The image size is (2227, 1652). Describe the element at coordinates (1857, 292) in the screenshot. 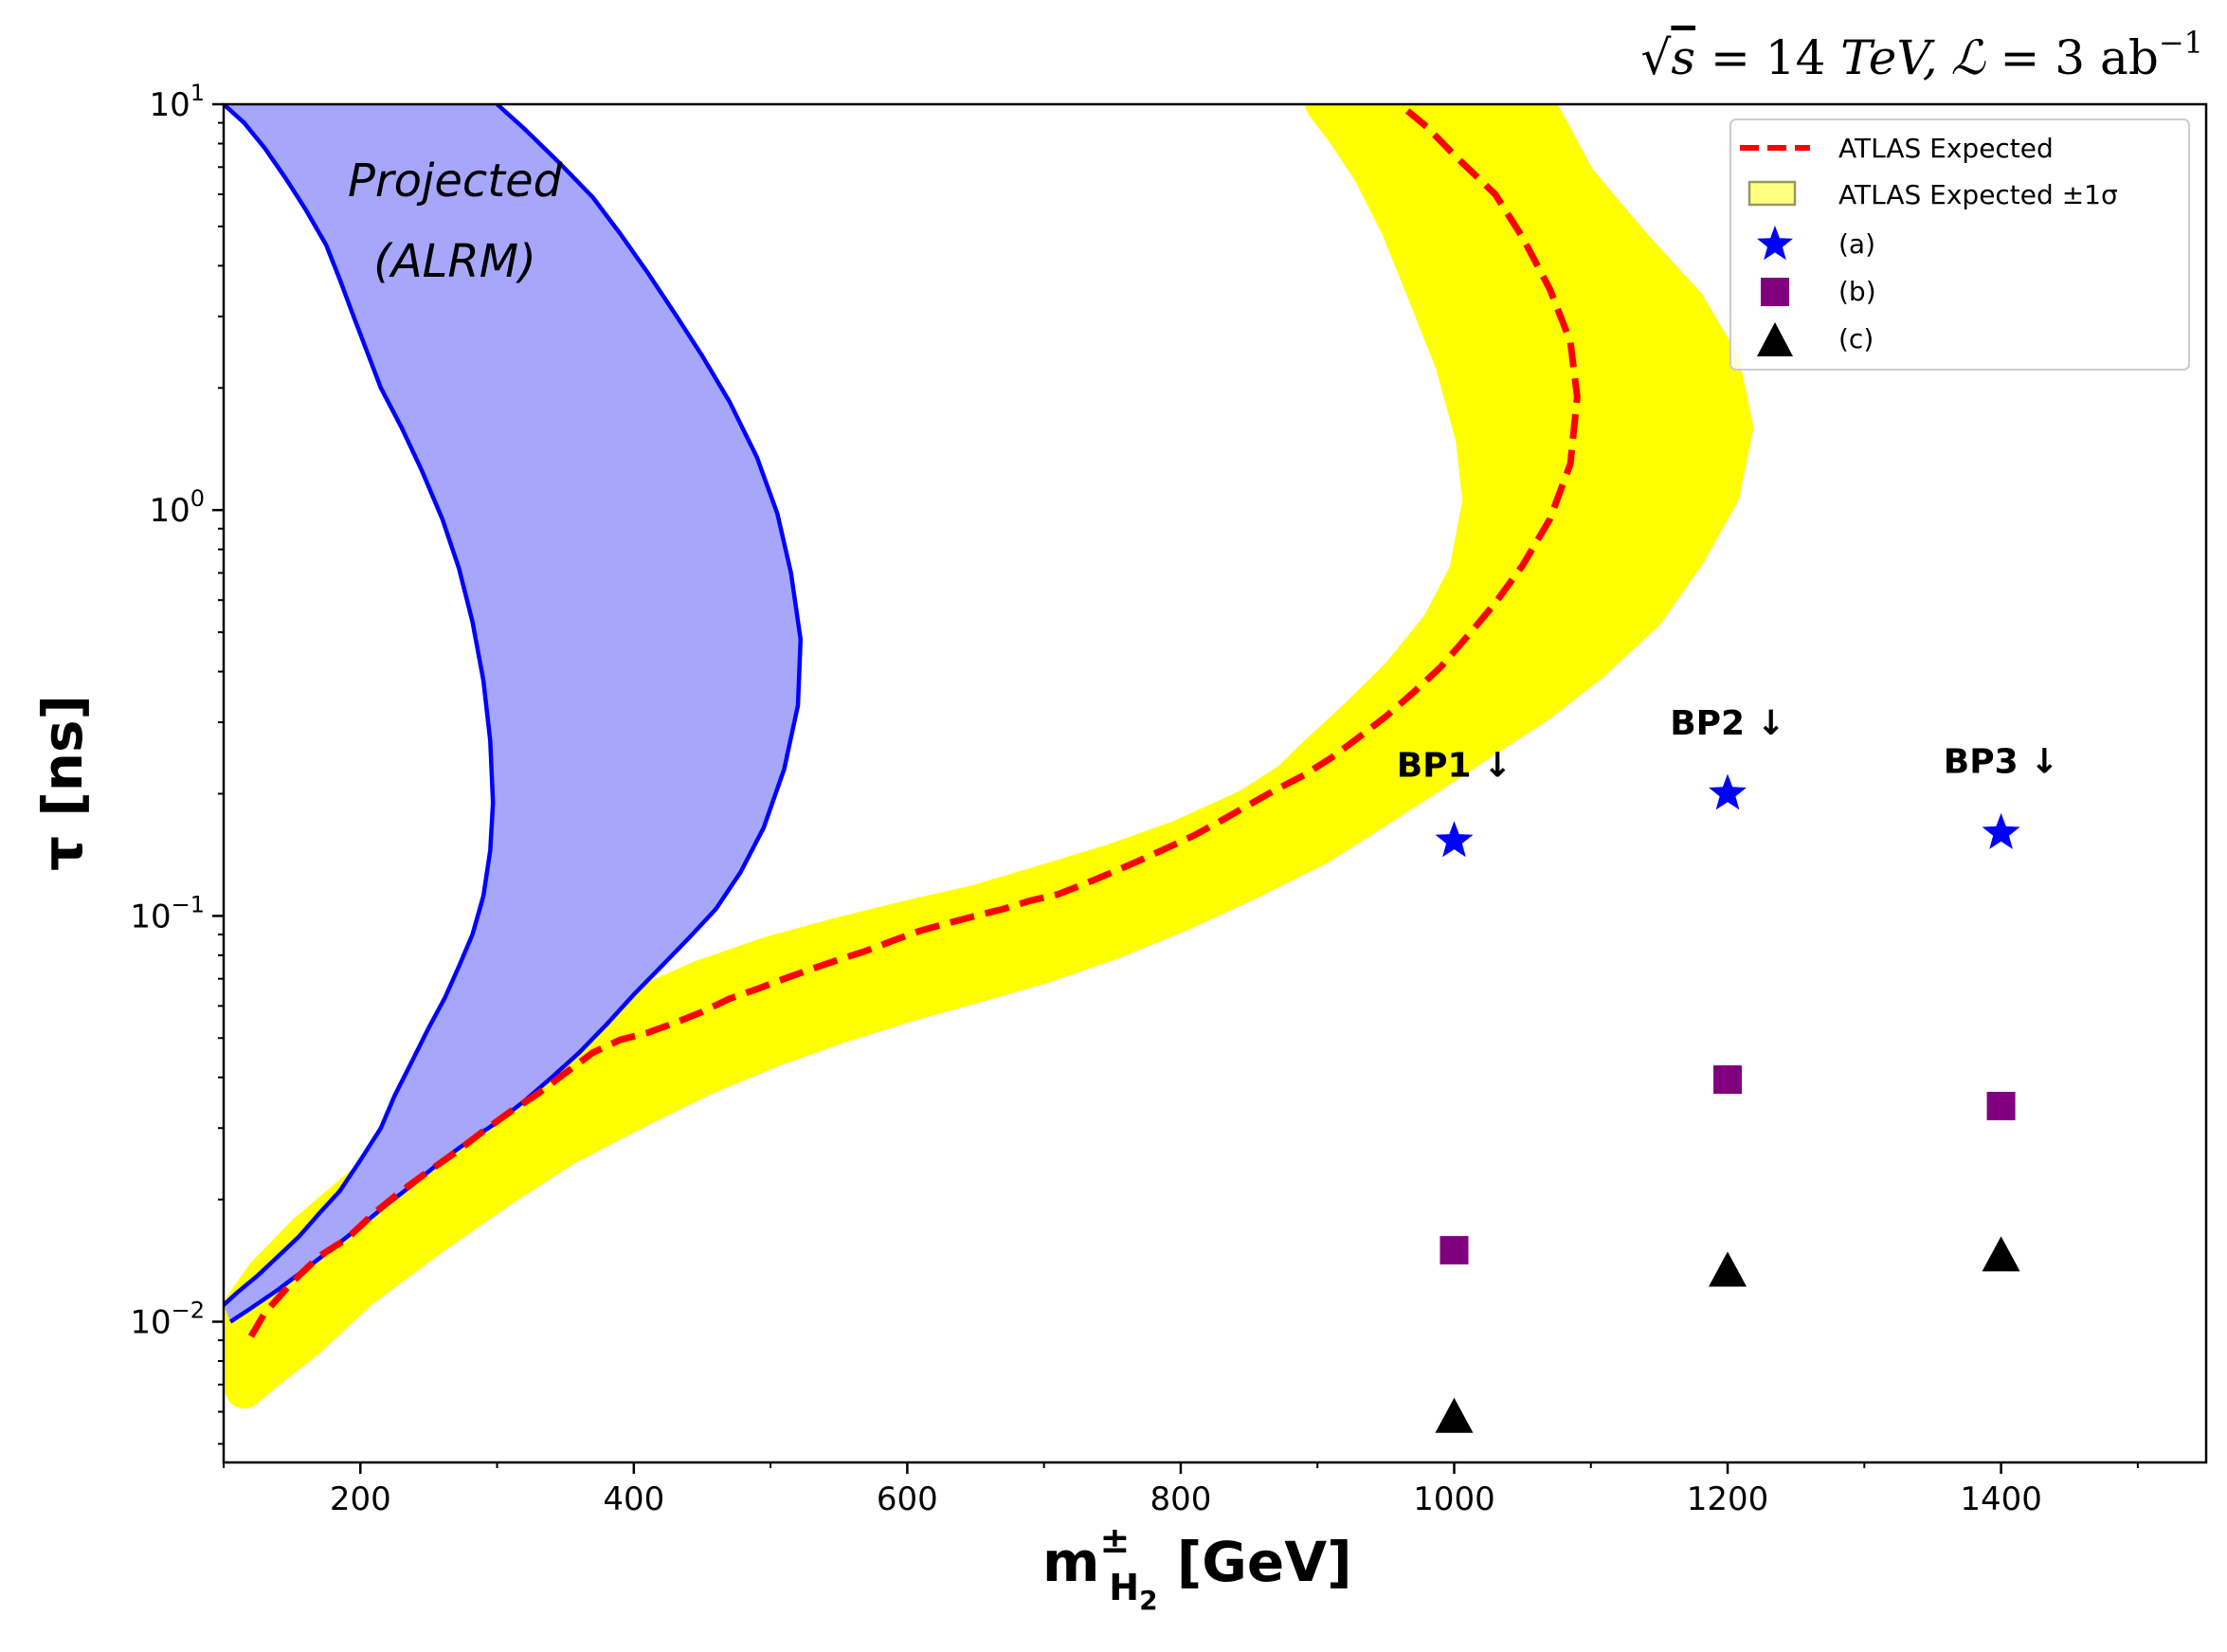

I see `legend-label-b: (b)` at that location.